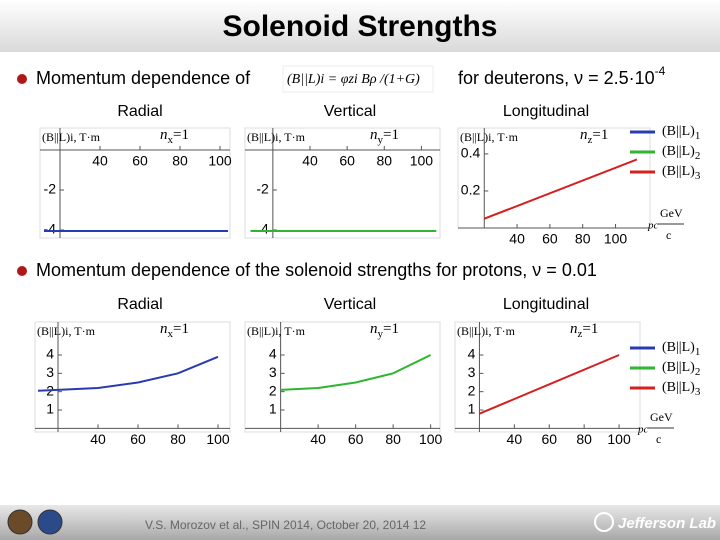 Image resolution: width=720 pixels, height=540 pixels. I want to click on legend-sub: 3, so click(698, 392).